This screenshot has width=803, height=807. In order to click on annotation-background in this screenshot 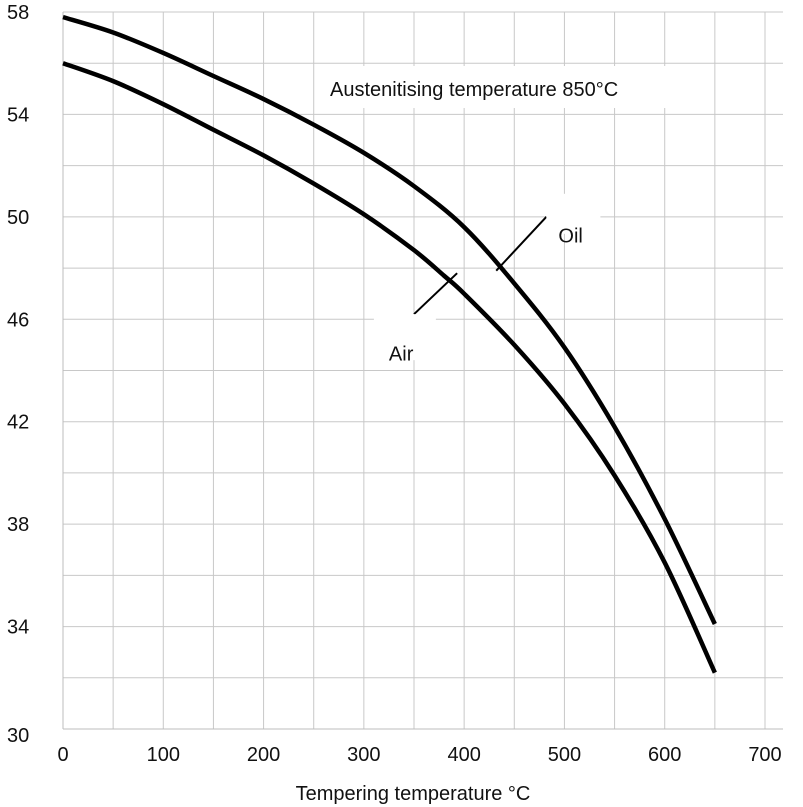, I will do `click(516, 87)`.